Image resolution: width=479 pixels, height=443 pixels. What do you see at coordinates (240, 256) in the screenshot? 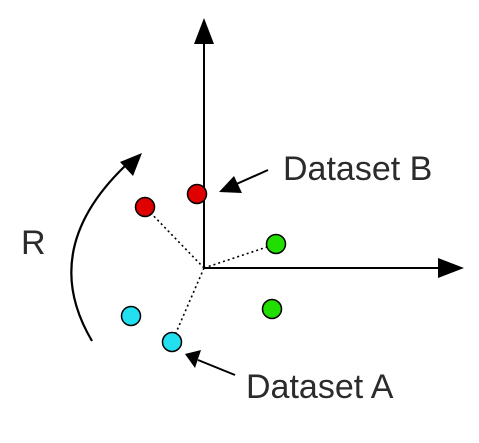
I see `connector-green-upper` at bounding box center [240, 256].